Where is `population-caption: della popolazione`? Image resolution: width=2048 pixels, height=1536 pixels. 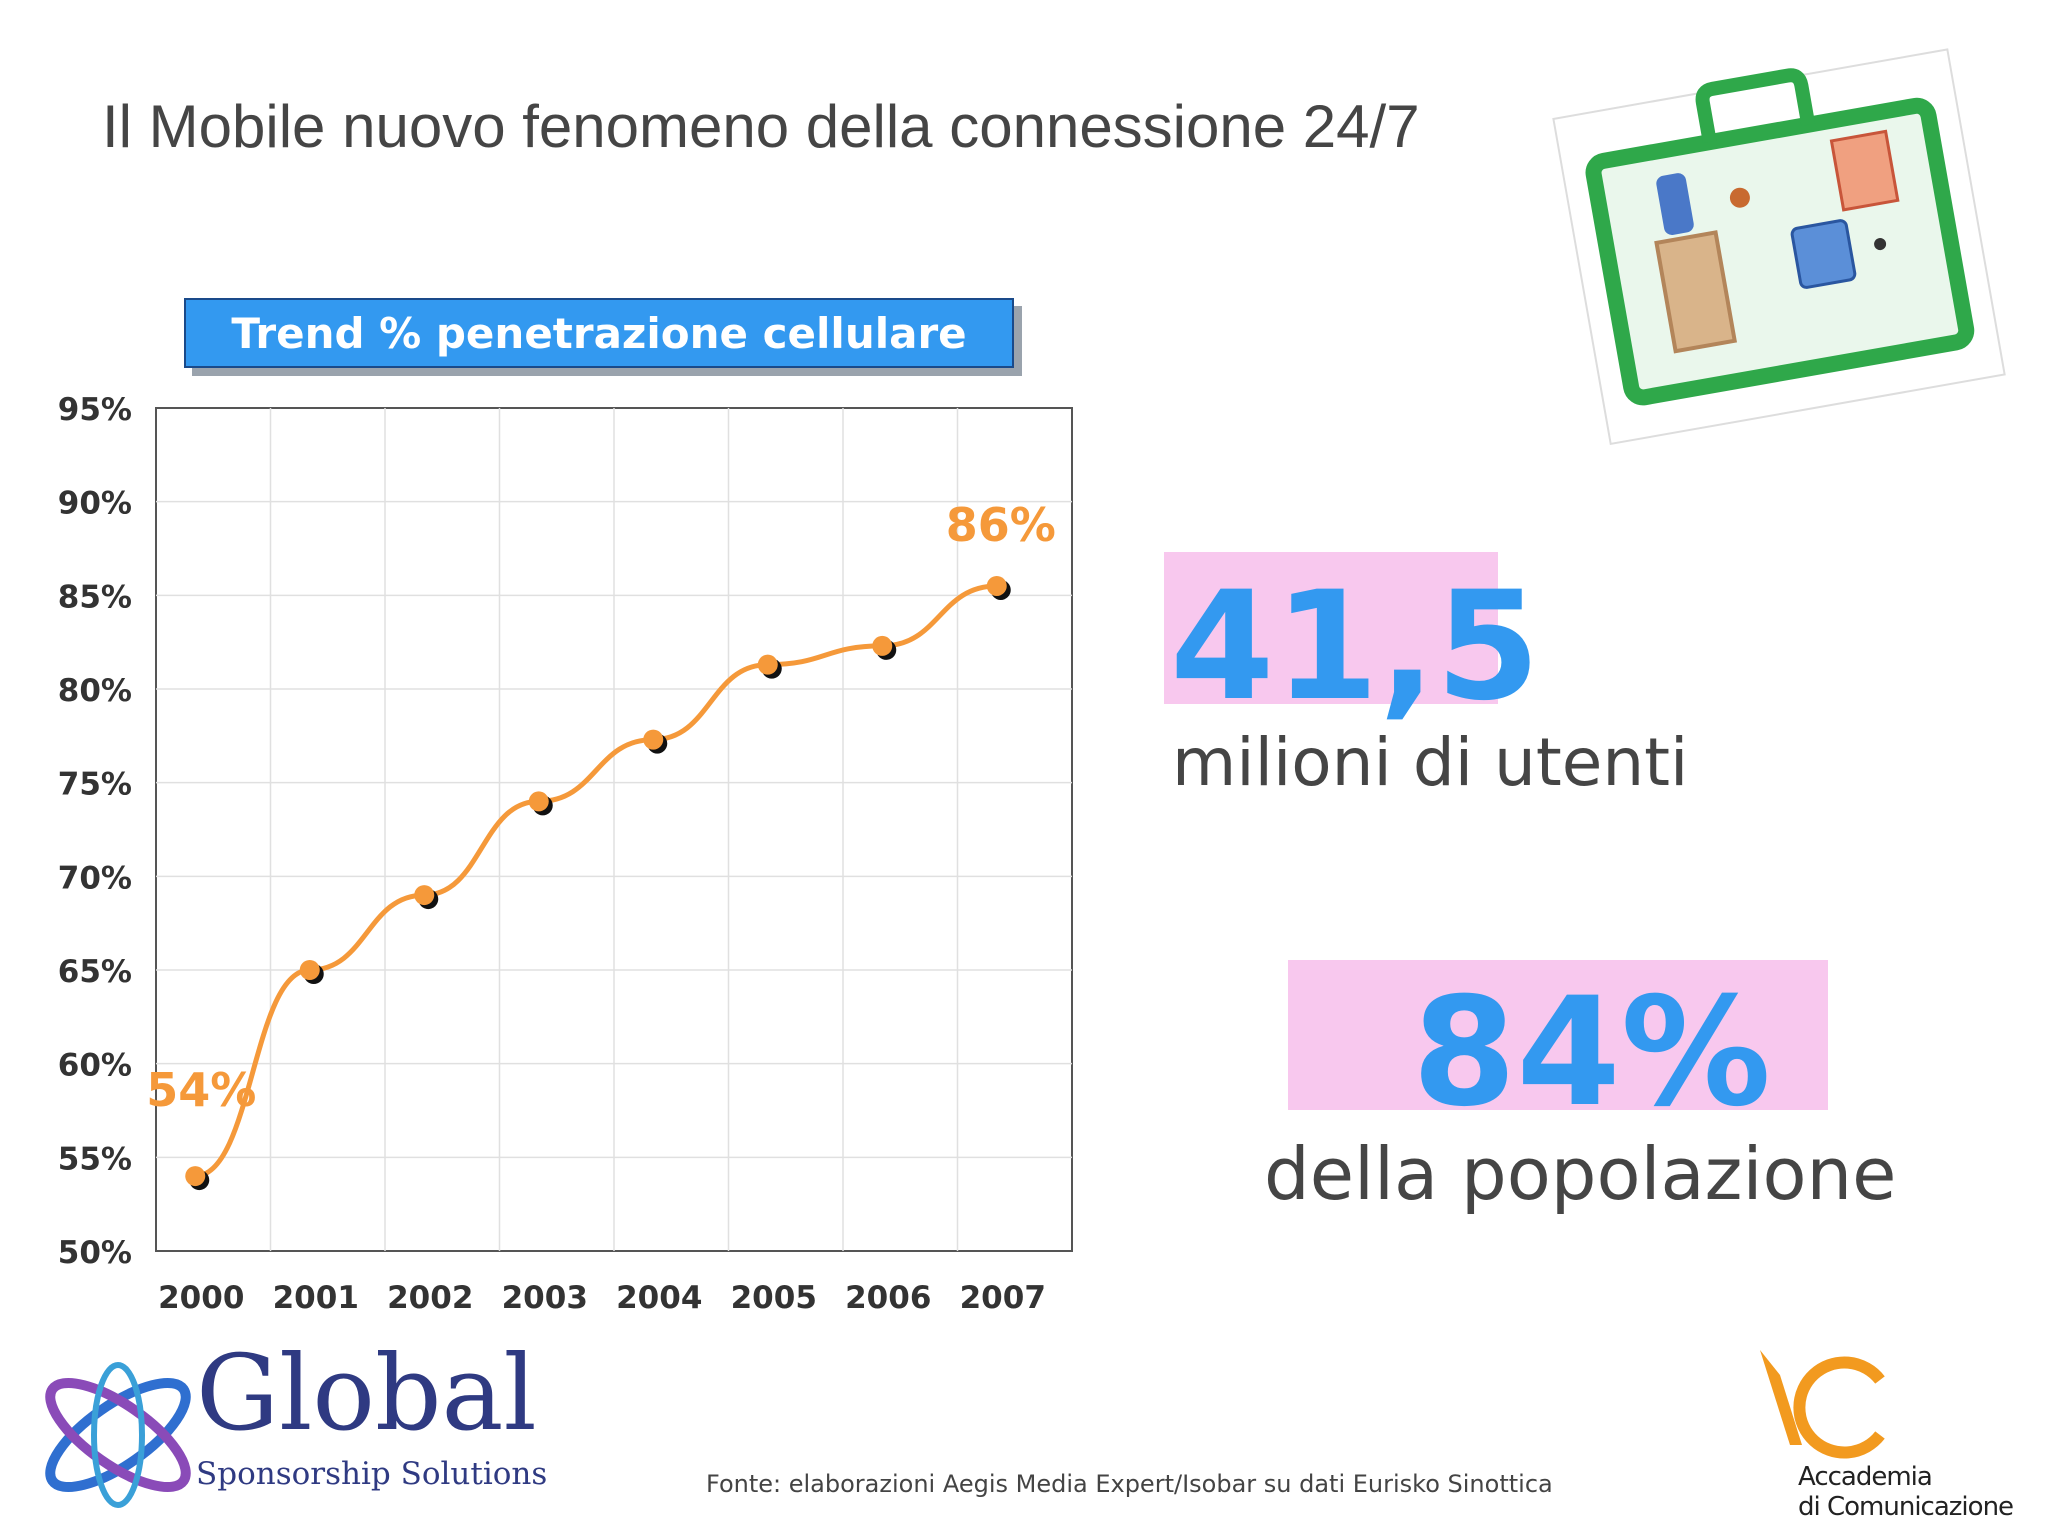 population-caption: della popolazione is located at coordinates (1580, 1174).